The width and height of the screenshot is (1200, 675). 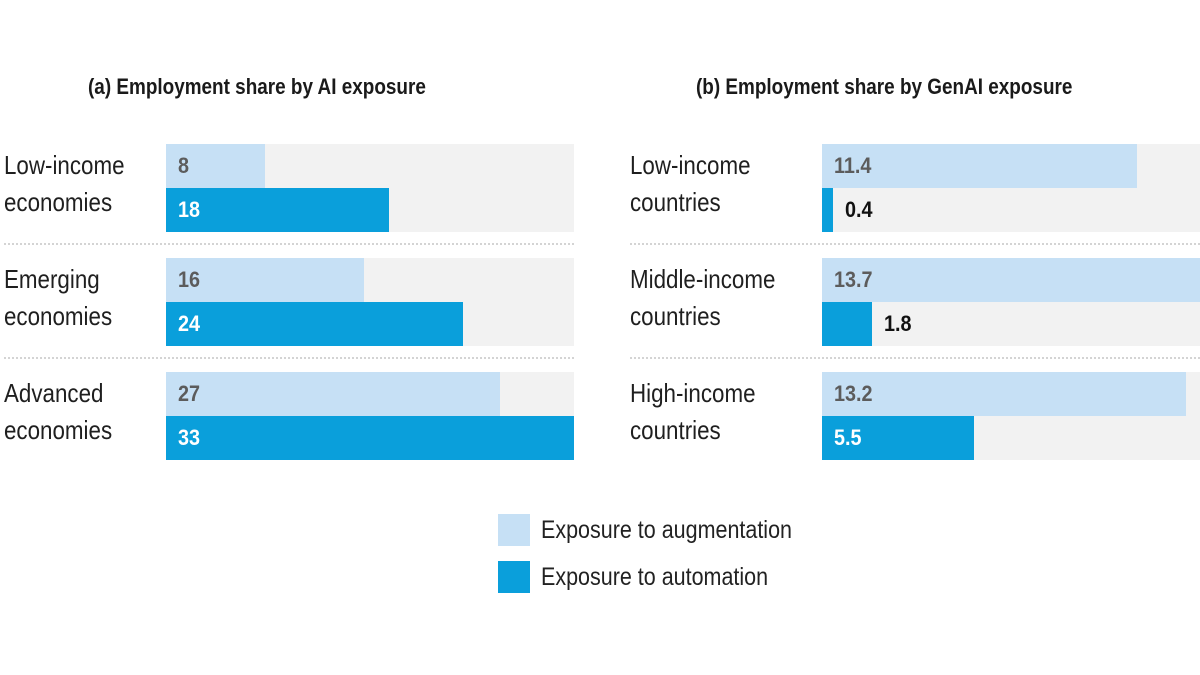 What do you see at coordinates (514, 577) in the screenshot?
I see `legend-swatch-automation` at bounding box center [514, 577].